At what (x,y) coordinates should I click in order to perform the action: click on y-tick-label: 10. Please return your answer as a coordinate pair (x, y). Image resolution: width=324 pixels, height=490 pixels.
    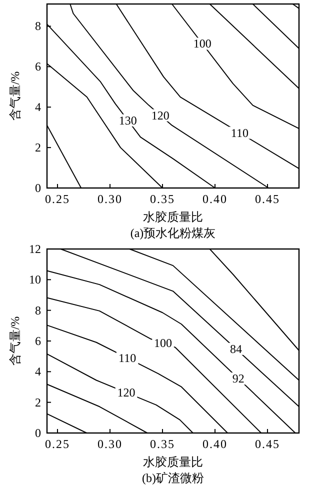
    Looking at the image, I should click on (35, 279).